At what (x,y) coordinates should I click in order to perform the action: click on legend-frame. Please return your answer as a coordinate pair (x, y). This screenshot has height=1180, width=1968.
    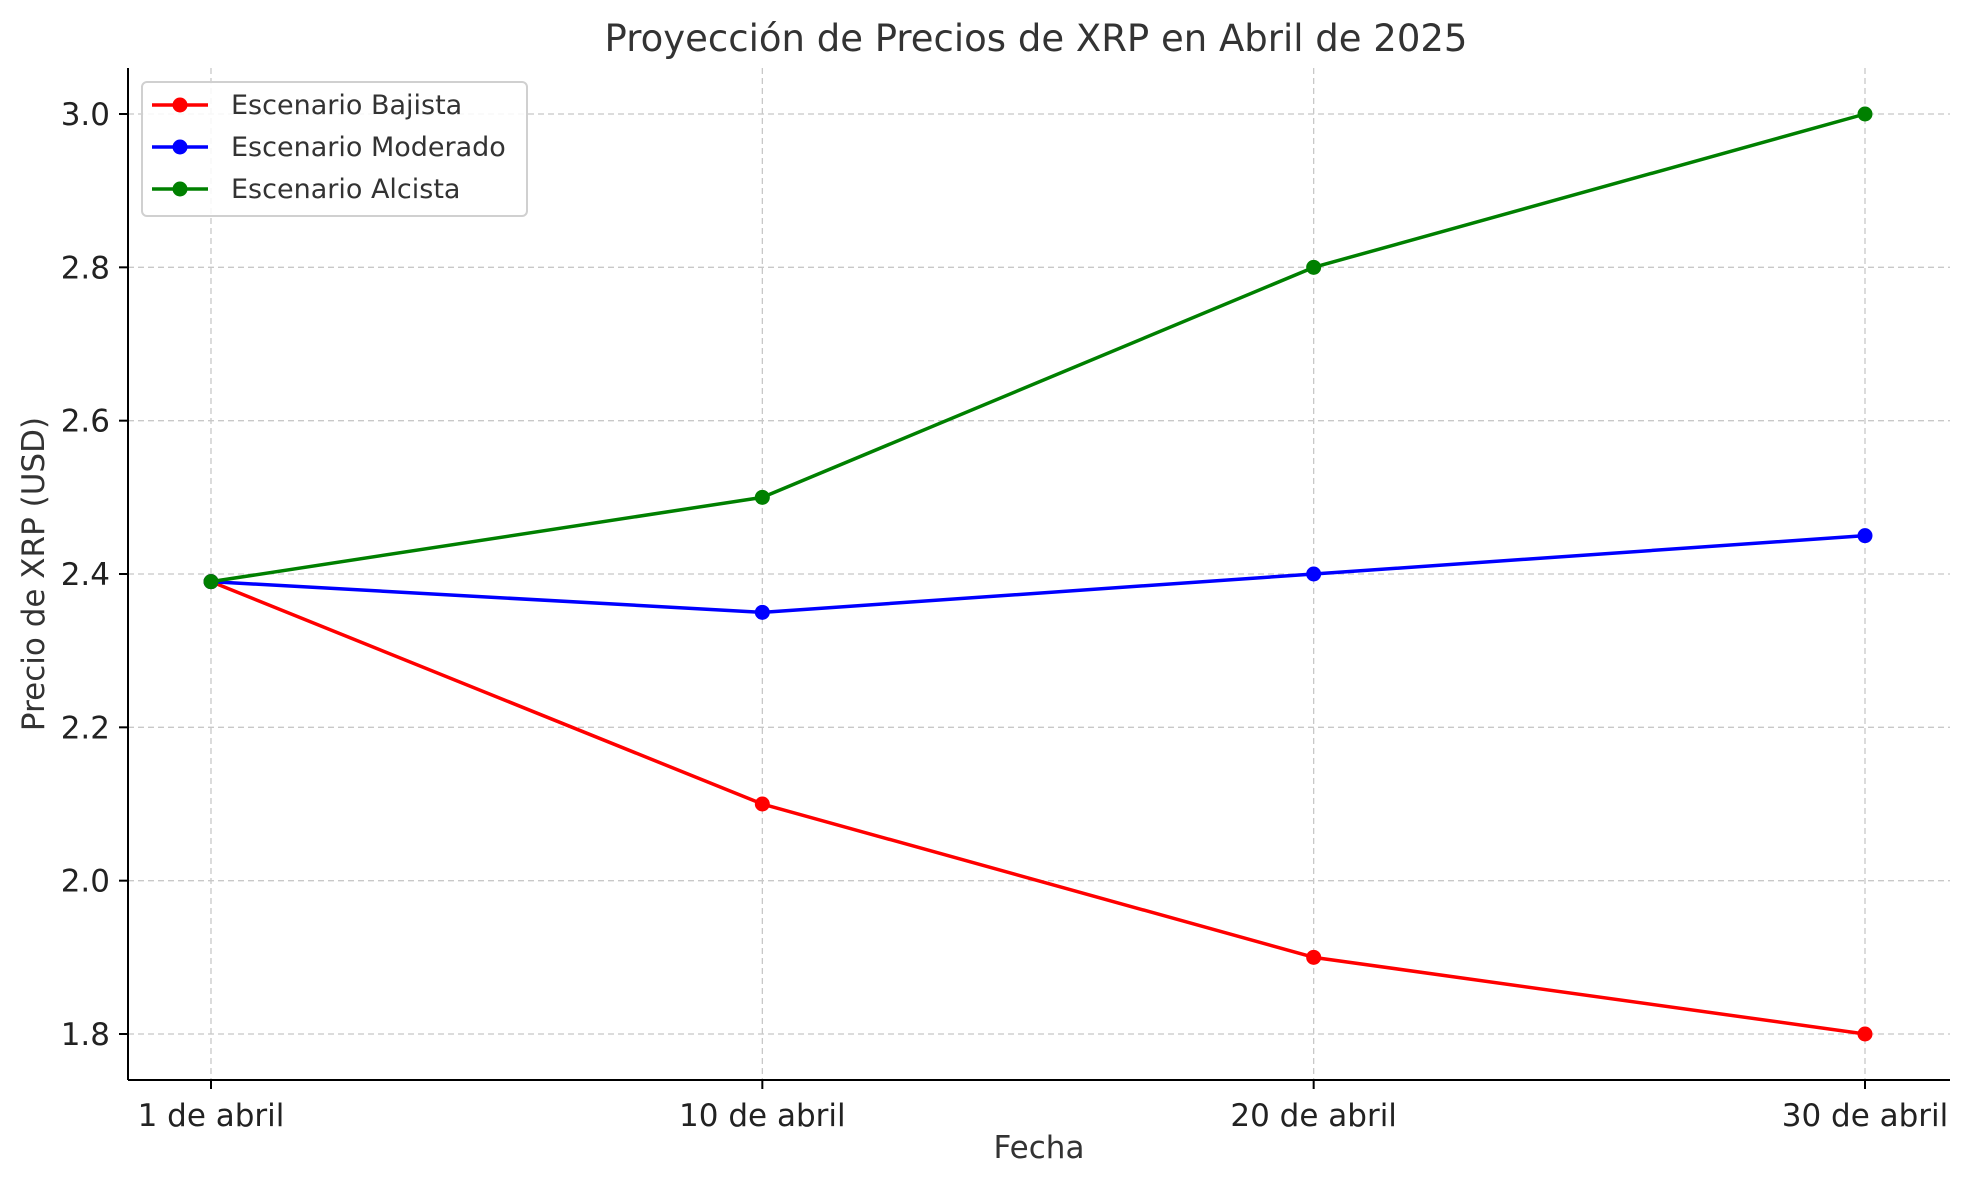
    Looking at the image, I should click on (334, 149).